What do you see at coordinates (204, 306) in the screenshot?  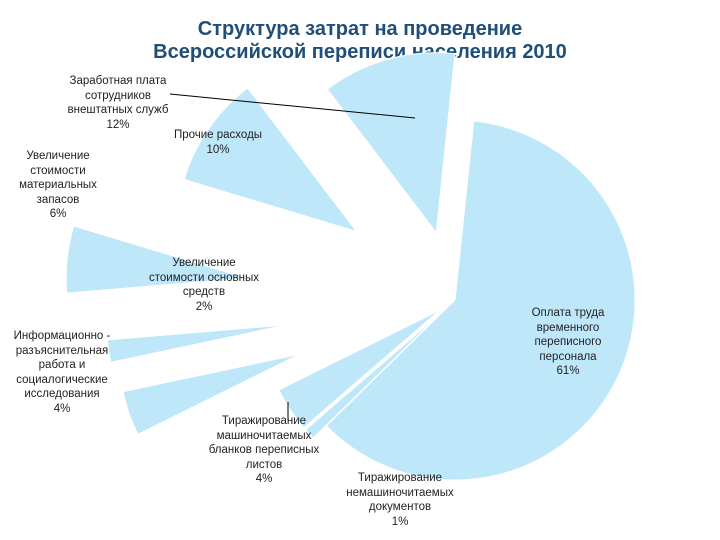 I see `slice-value-label: 2%` at bounding box center [204, 306].